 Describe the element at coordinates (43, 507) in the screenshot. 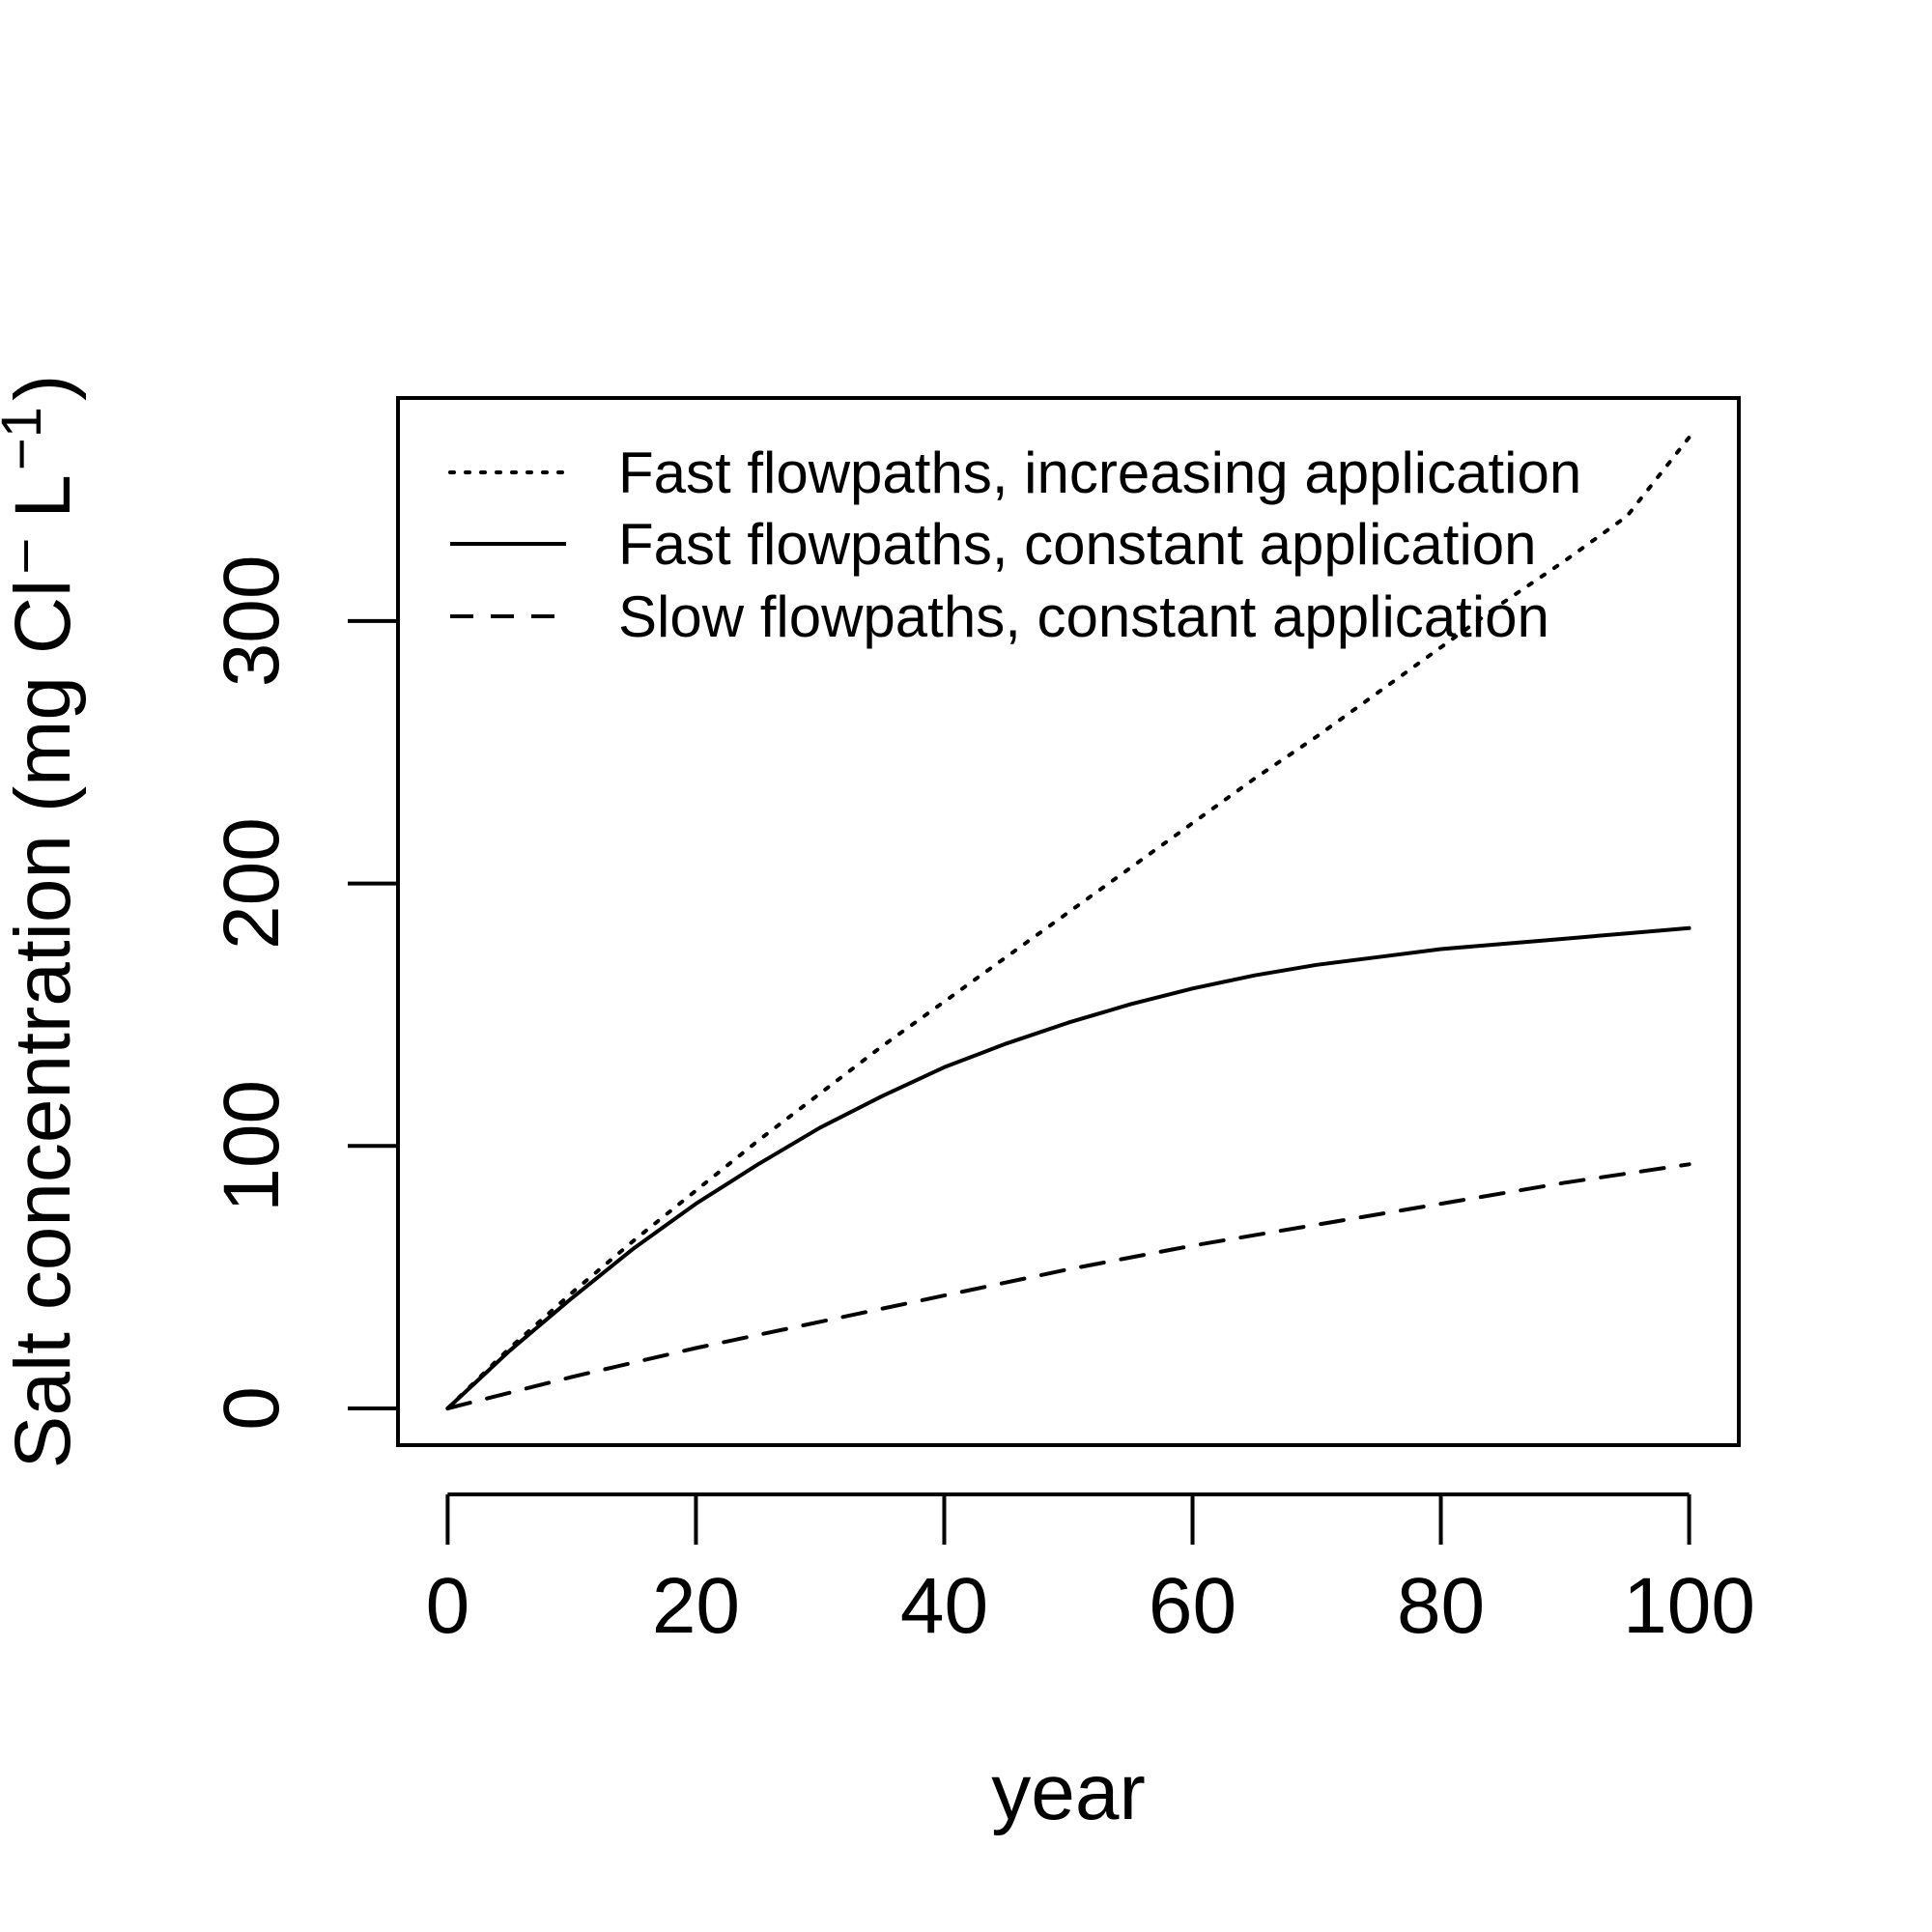

I see `y-axis-title-mid: L` at that location.